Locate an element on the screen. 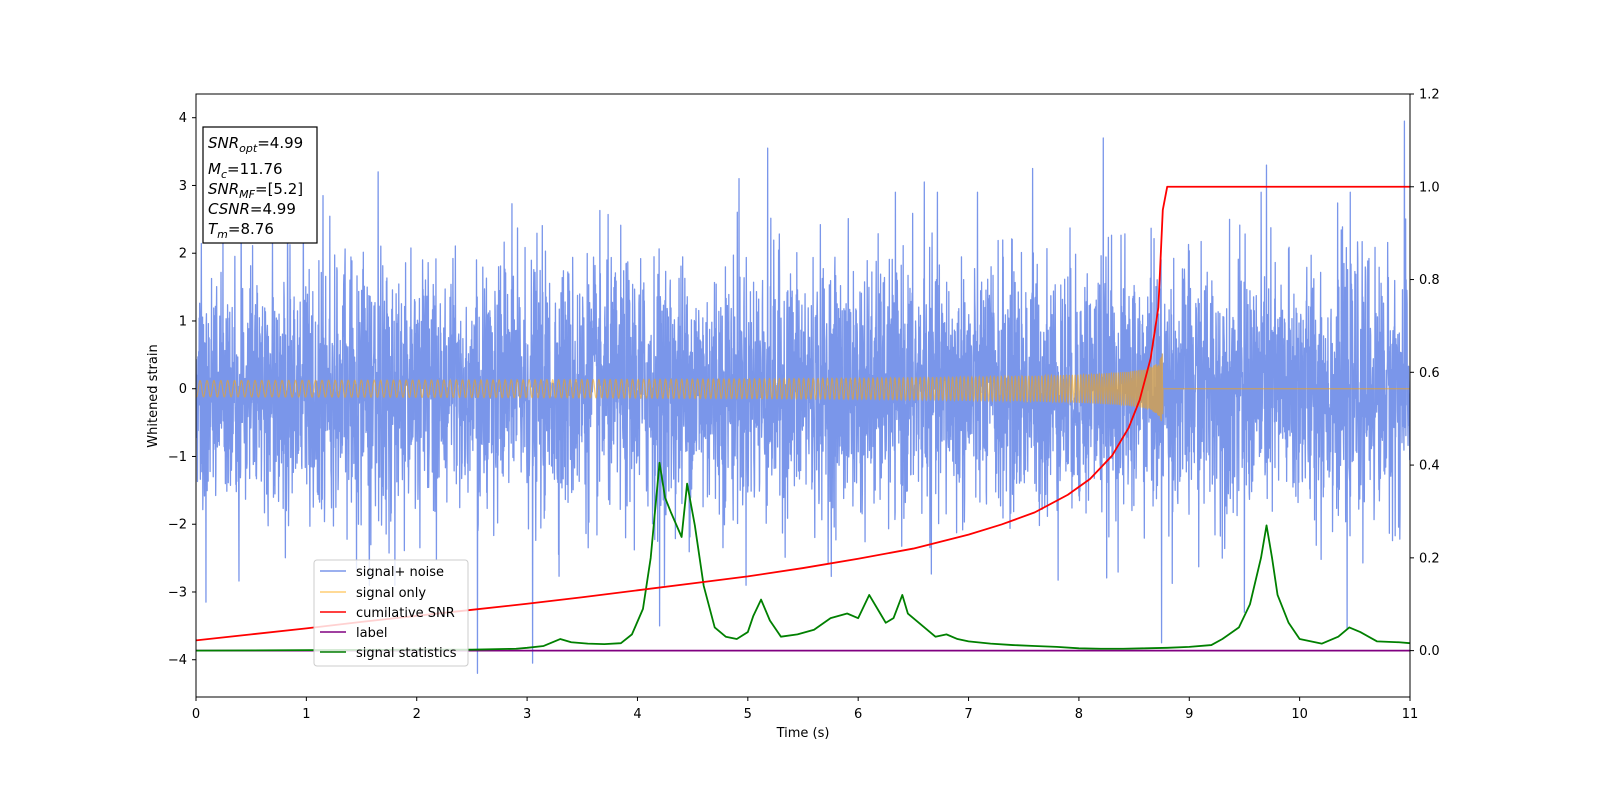 Image resolution: width=1600 pixels, height=800 pixels. x-tick-label: 4 is located at coordinates (637, 714).